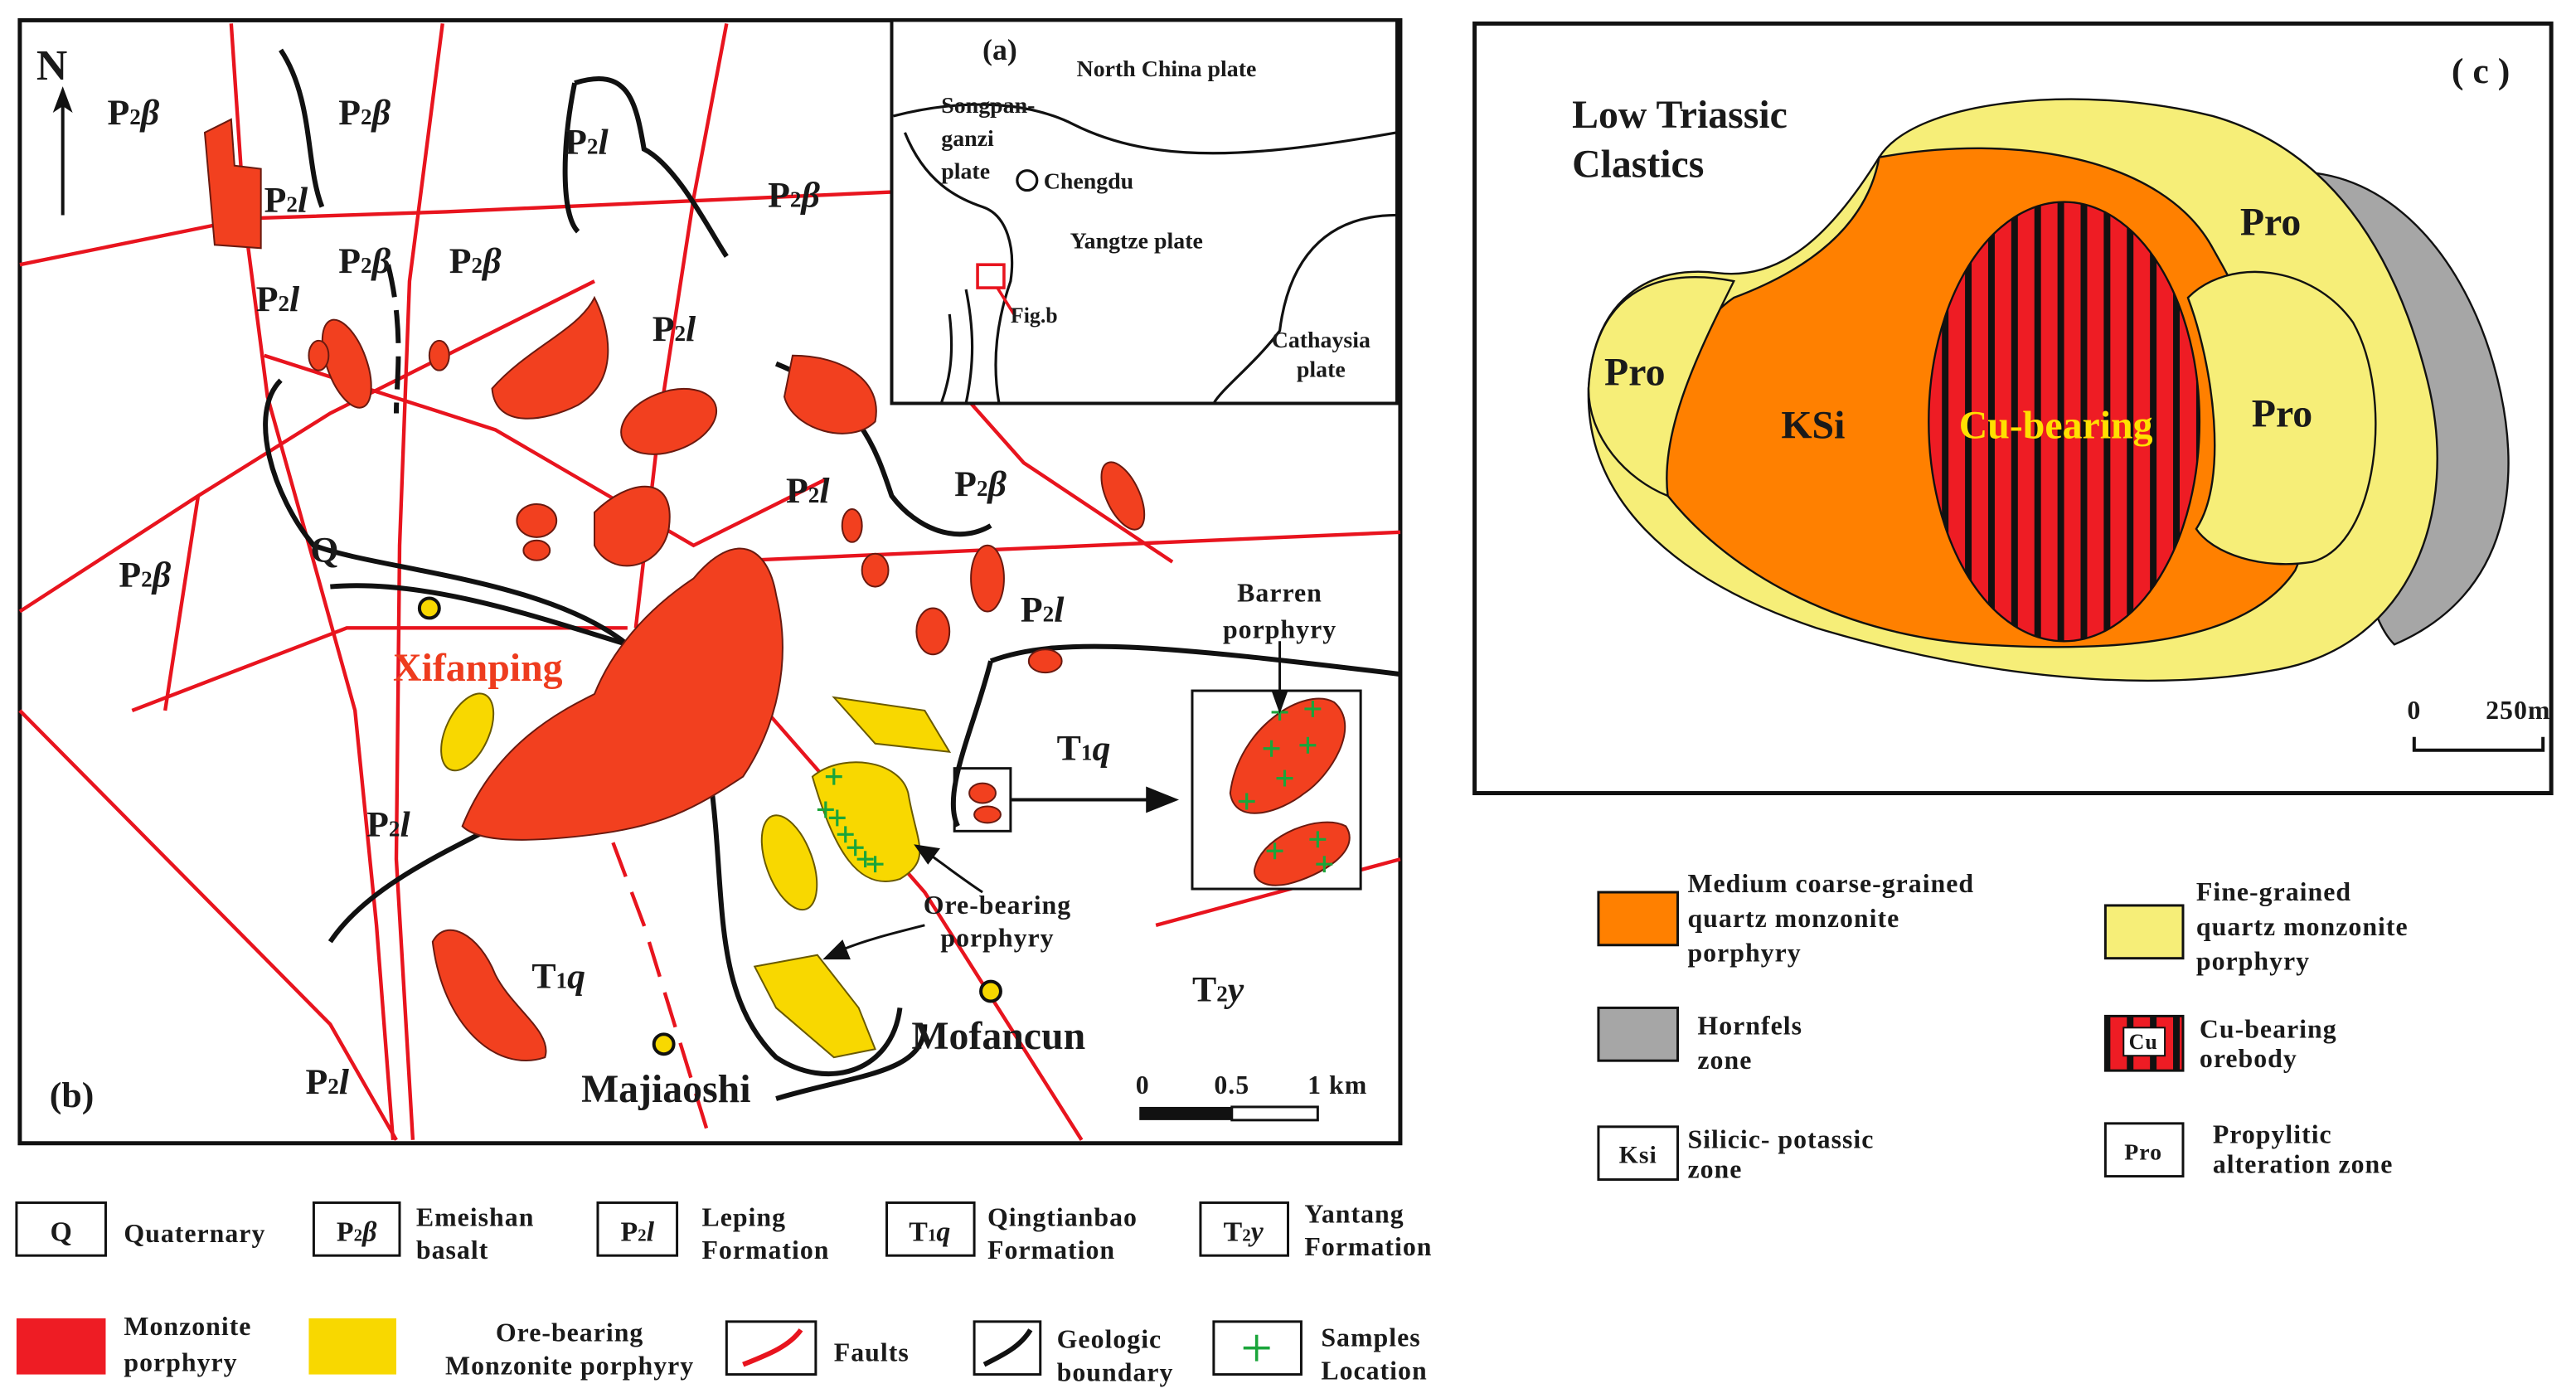 The width and height of the screenshot is (2576, 1398). What do you see at coordinates (1638, 165) in the screenshot?
I see `unit-text: Clastics` at bounding box center [1638, 165].